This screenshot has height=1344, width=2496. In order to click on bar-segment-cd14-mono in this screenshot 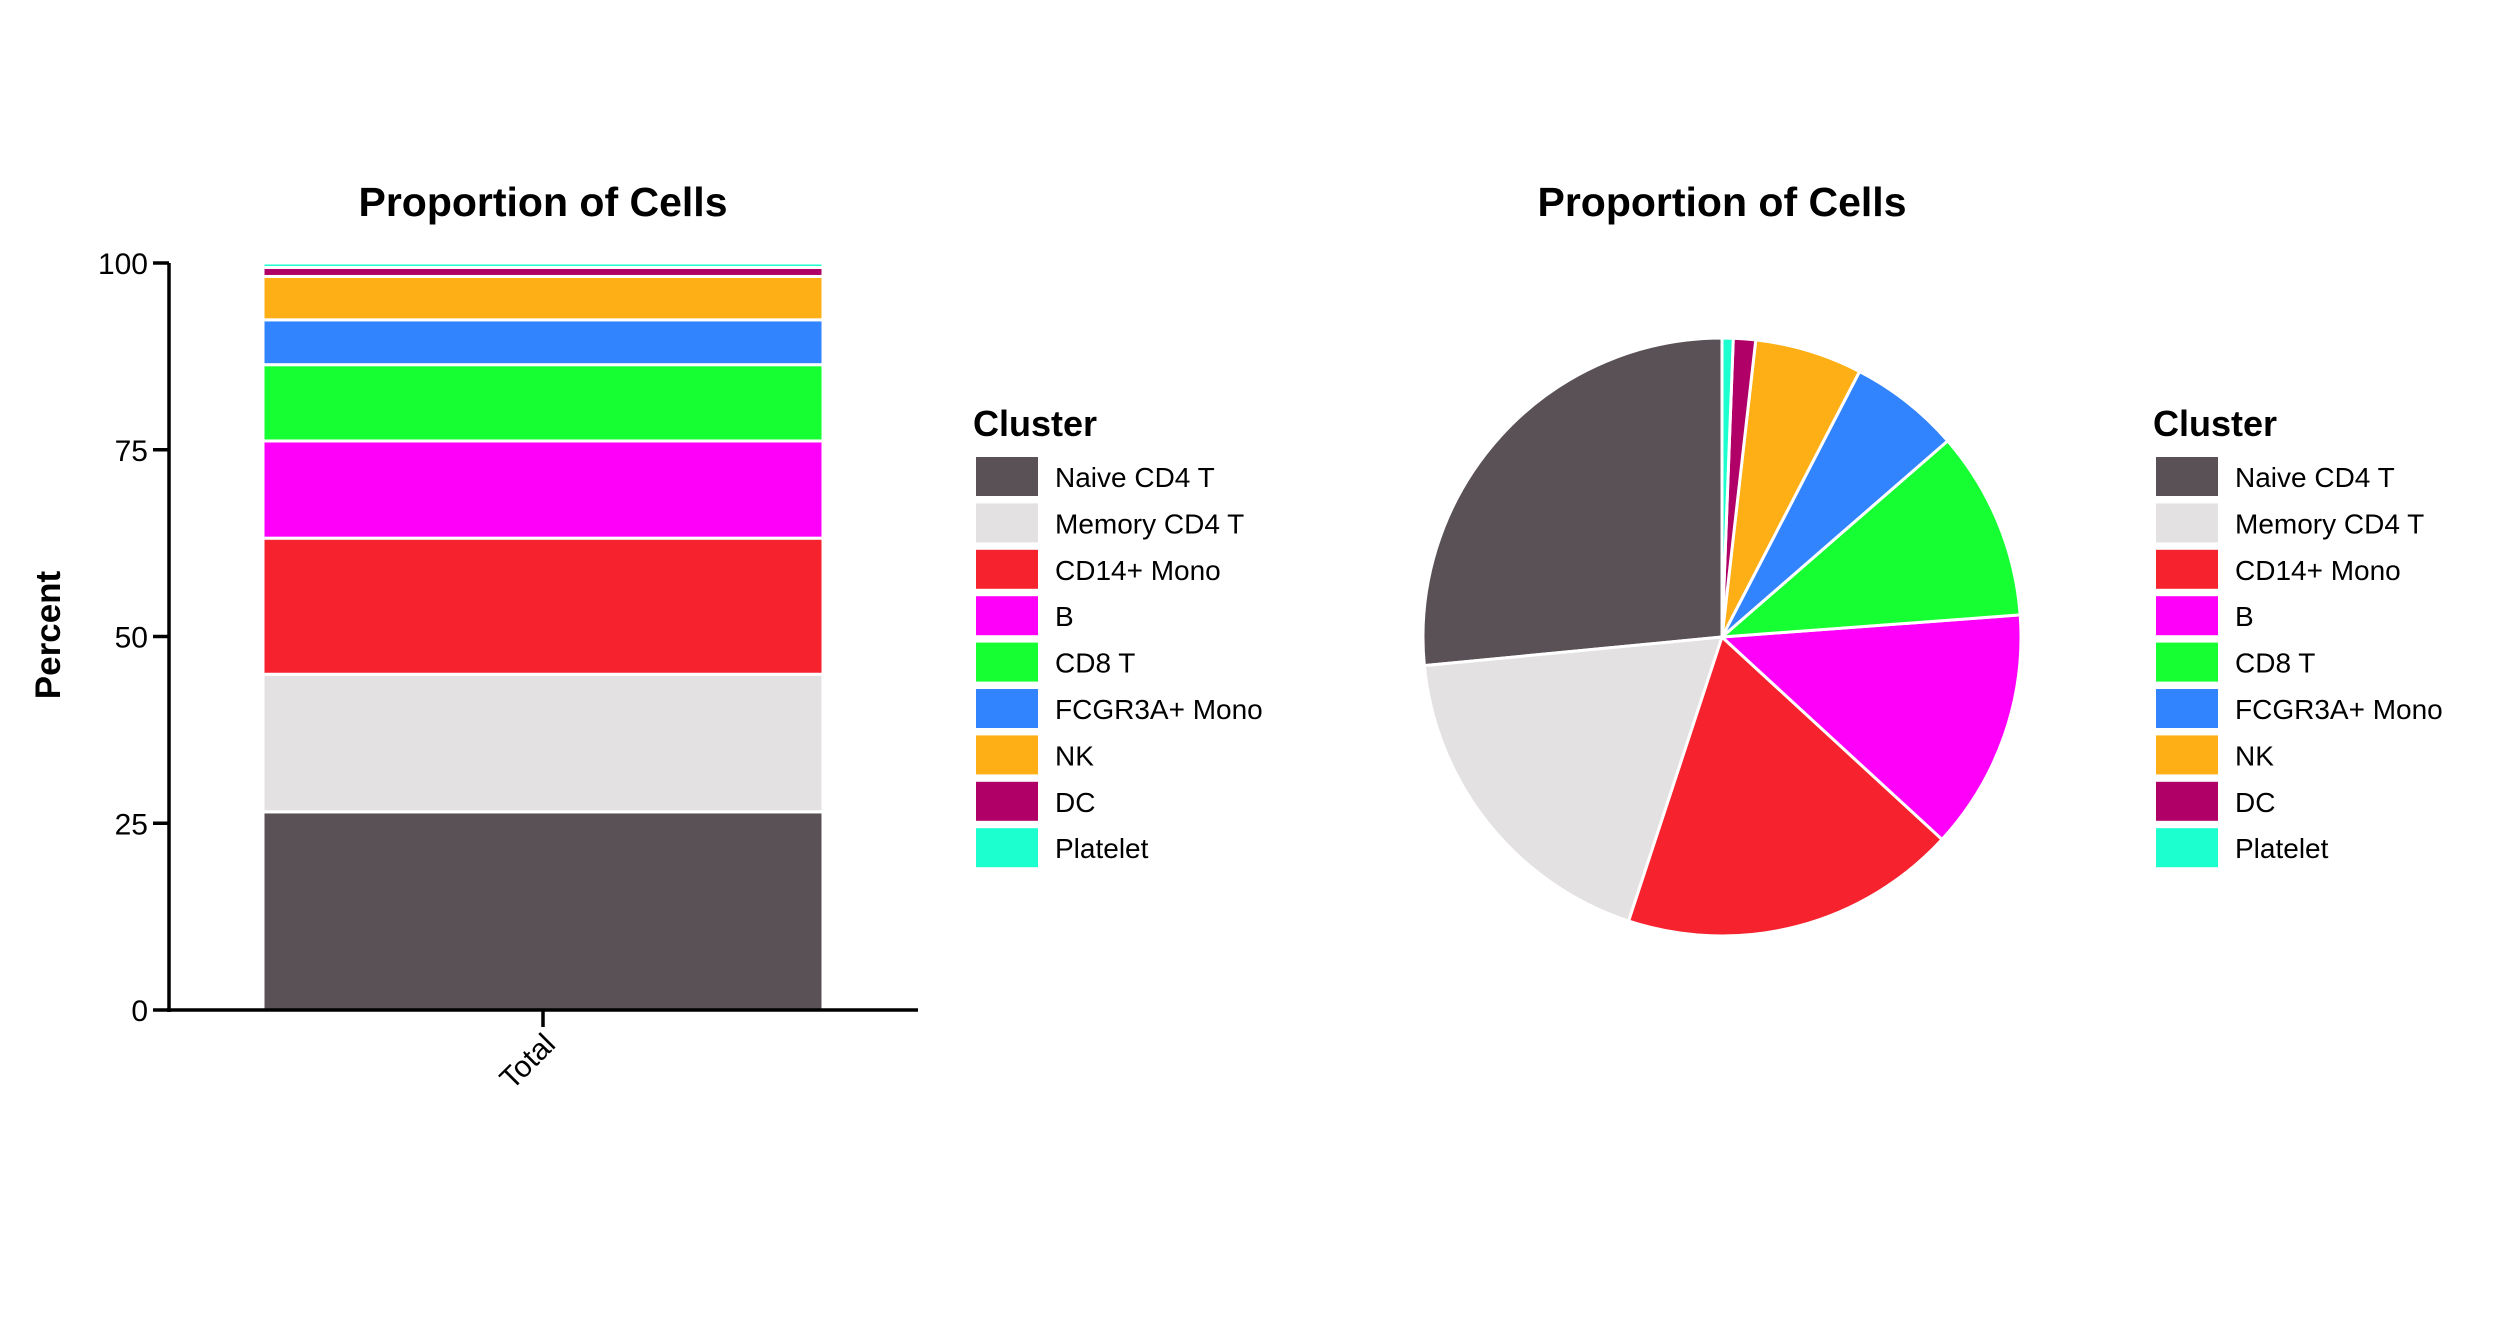, I will do `click(543, 606)`.